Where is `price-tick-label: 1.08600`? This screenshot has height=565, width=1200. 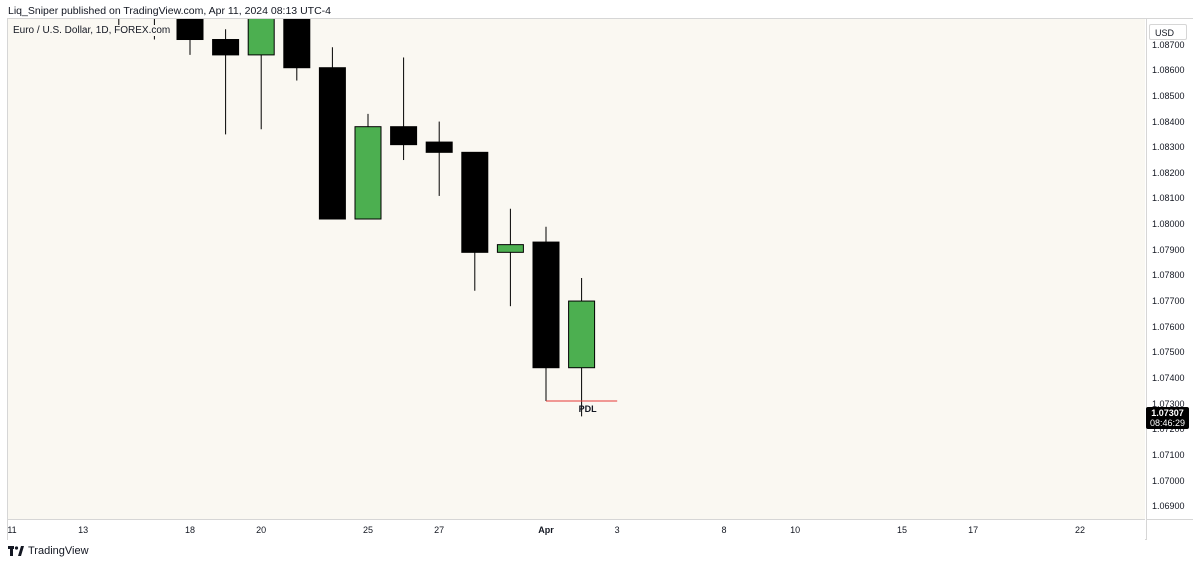 price-tick-label: 1.08600 is located at coordinates (1168, 70).